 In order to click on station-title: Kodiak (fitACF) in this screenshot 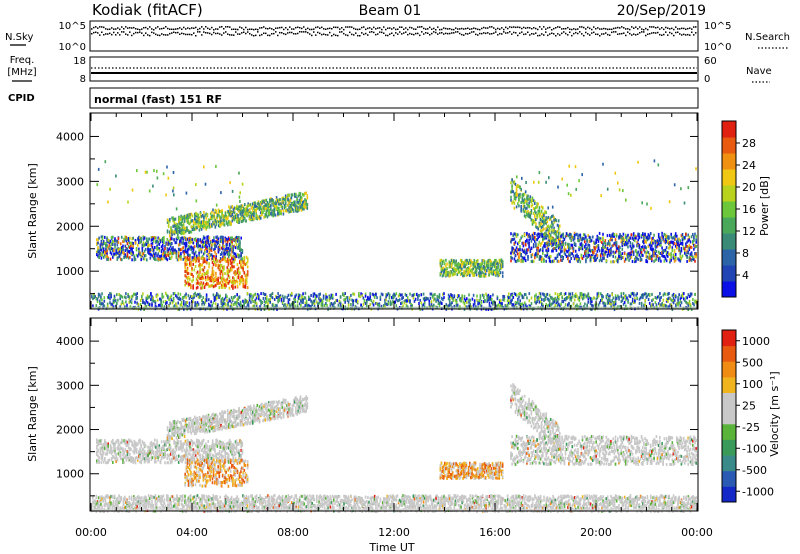, I will do `click(147, 10)`.